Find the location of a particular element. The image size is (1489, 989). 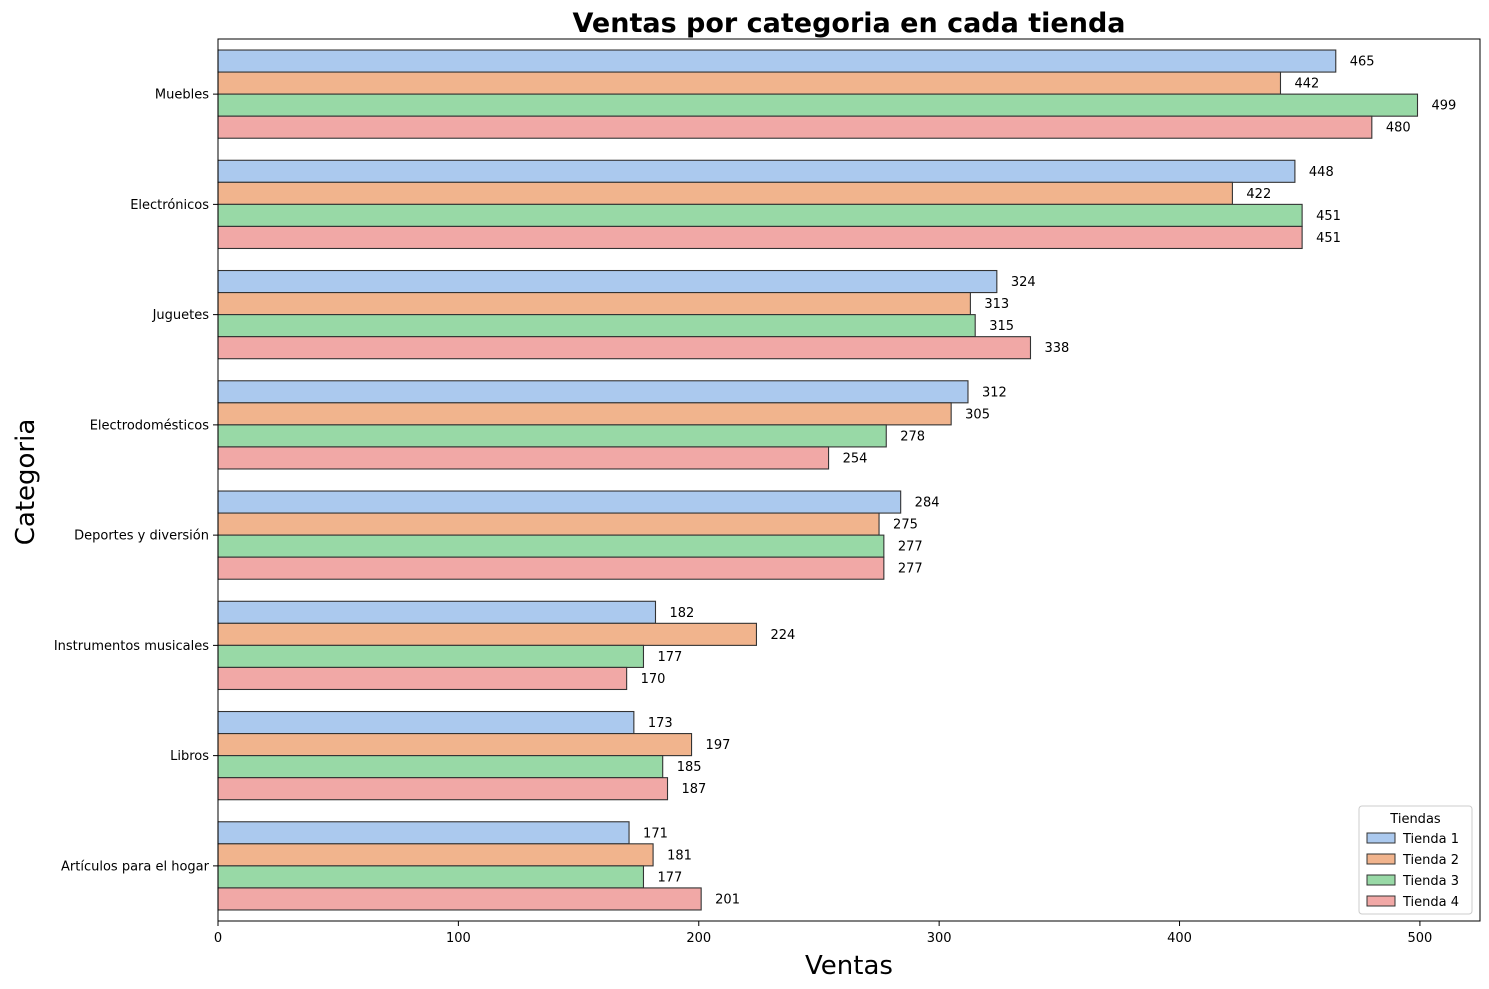

bar-value-label: 181 is located at coordinates (679, 855).